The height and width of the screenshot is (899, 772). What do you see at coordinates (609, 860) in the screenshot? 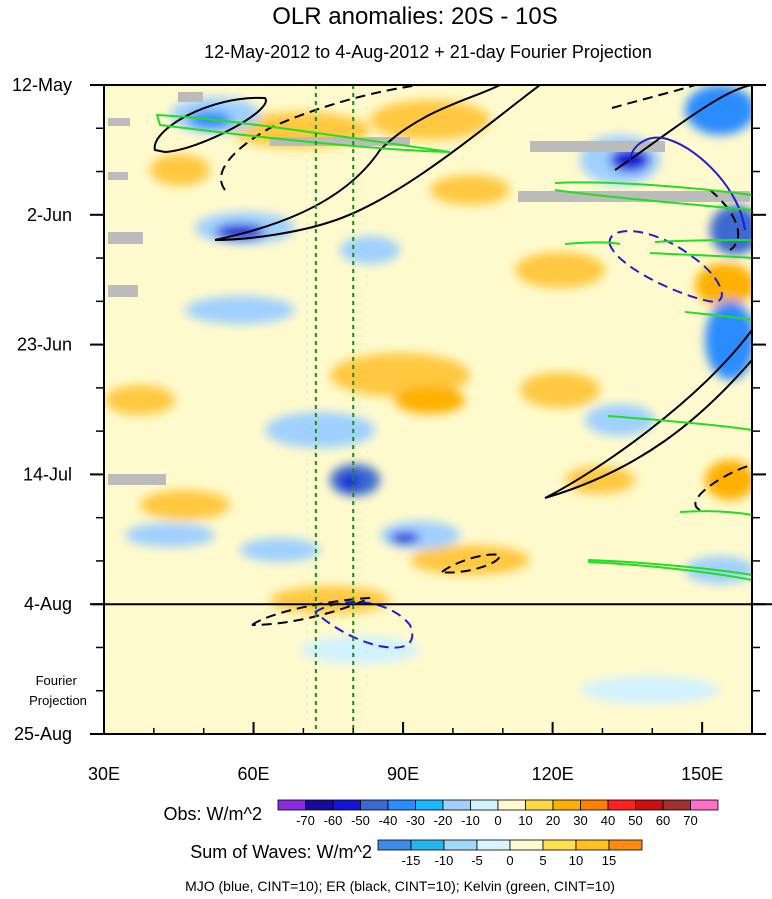
I see `colorbar-level-label: 15` at bounding box center [609, 860].